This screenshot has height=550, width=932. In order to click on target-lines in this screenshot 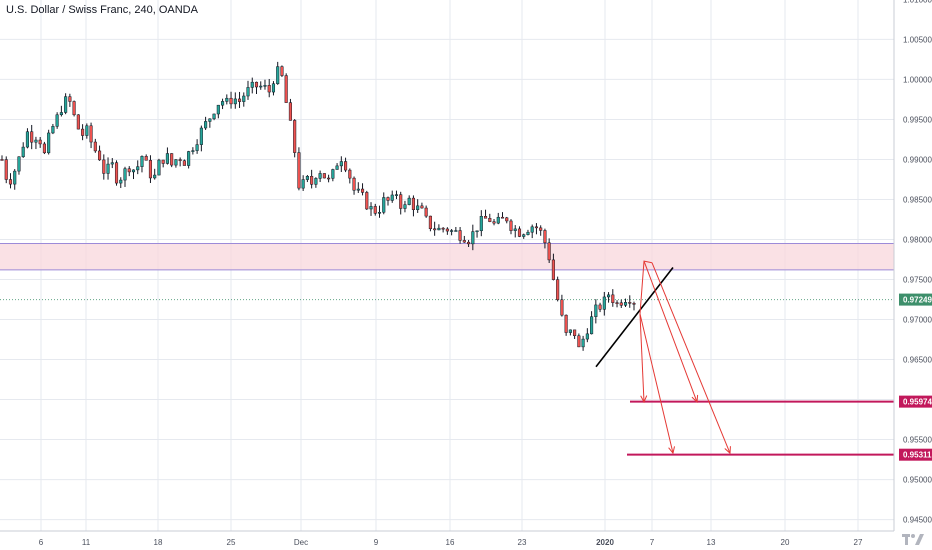, I will do `click(760, 428)`.